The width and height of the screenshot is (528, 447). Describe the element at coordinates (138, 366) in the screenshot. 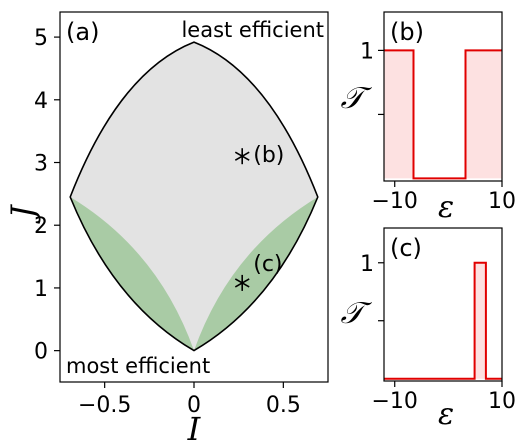

I see `annotation-most-efficient: most efficient` at that location.